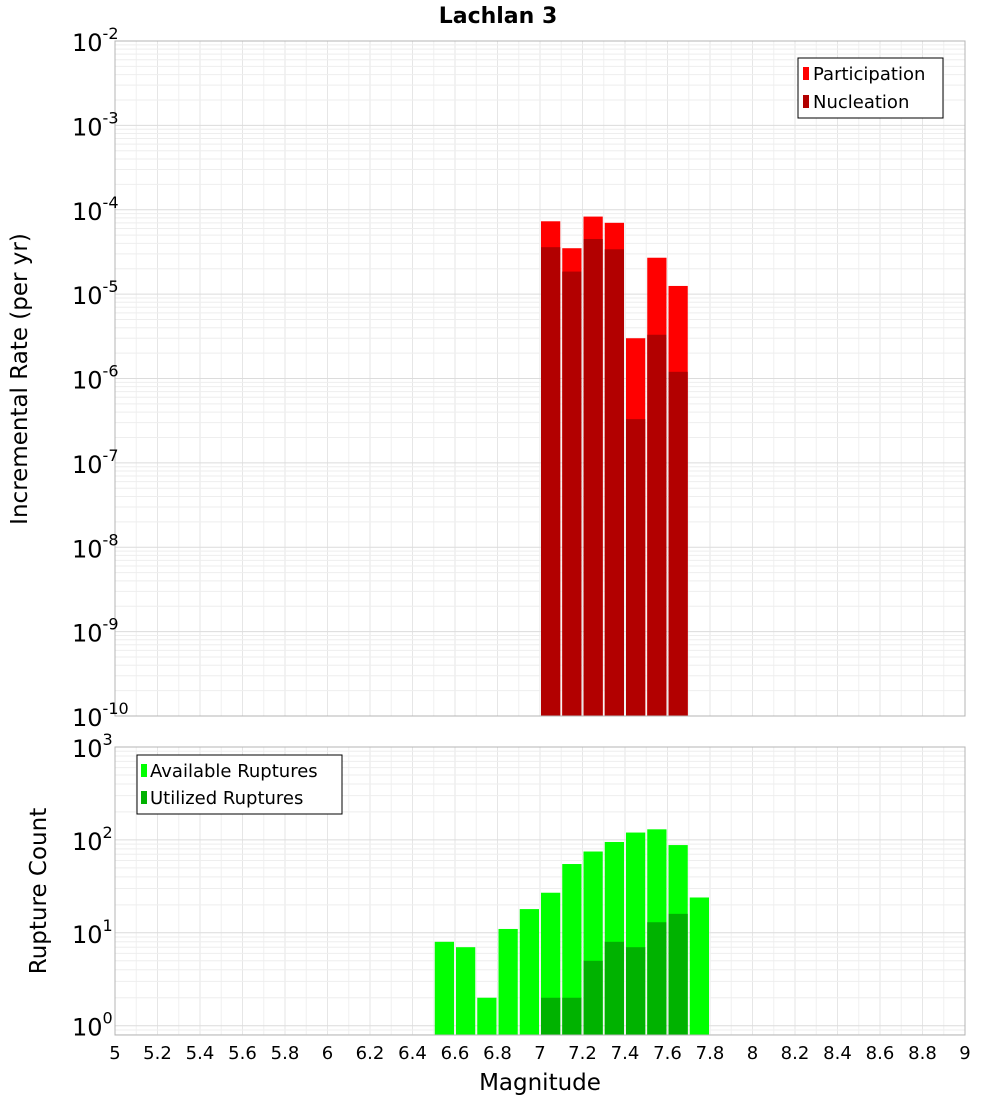  What do you see at coordinates (625, 1053) in the screenshot?
I see `x-tick-label: 7.4` at bounding box center [625, 1053].